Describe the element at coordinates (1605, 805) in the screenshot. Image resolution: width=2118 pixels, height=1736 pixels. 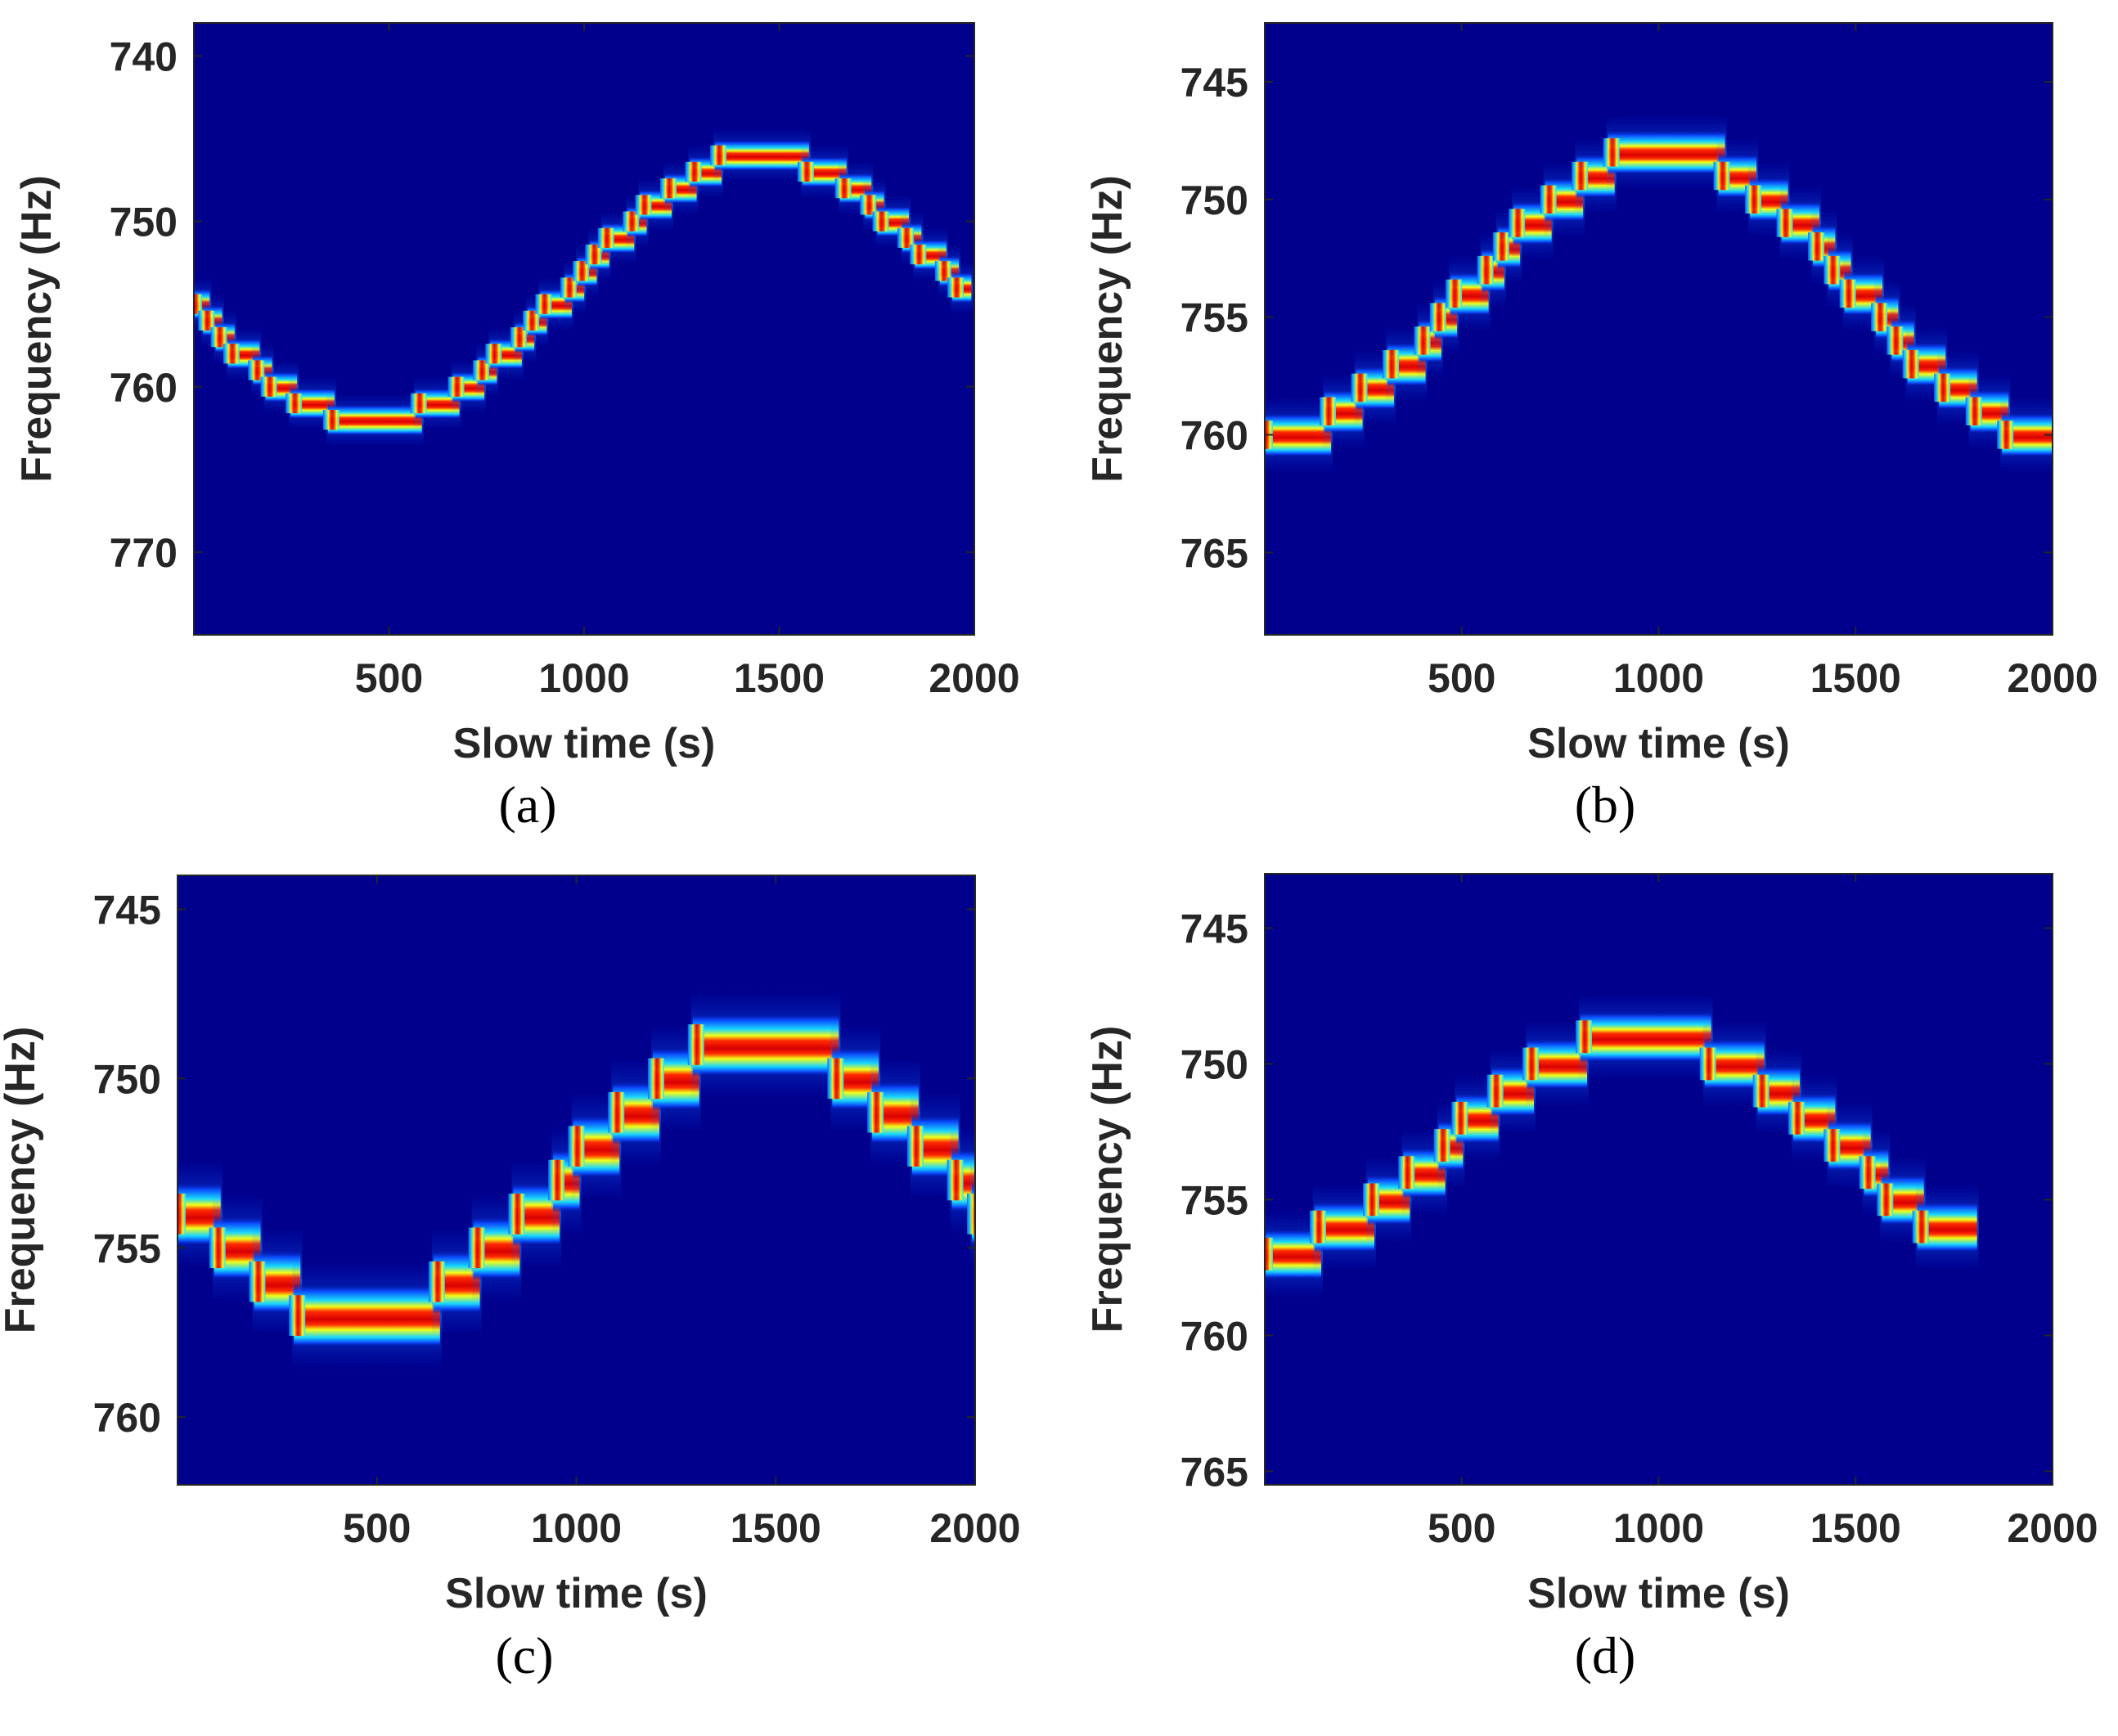
I see `panel-caption: (b)` at that location.